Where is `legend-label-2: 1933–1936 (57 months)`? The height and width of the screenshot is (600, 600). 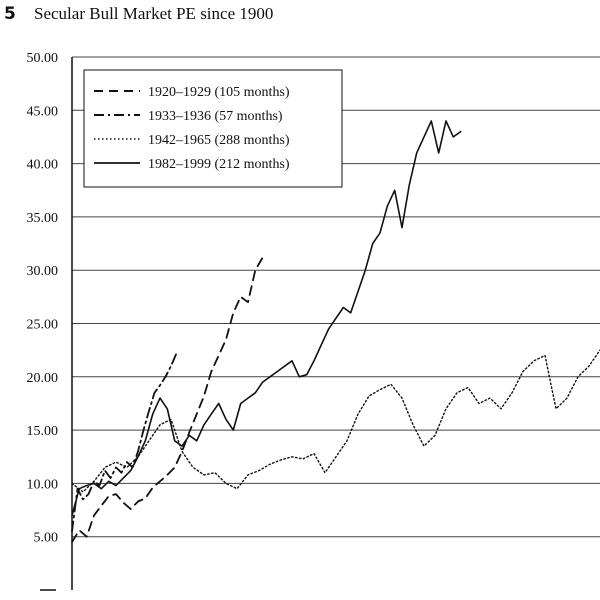
legend-label-2: 1933–1936 (57 months) is located at coordinates (215, 116).